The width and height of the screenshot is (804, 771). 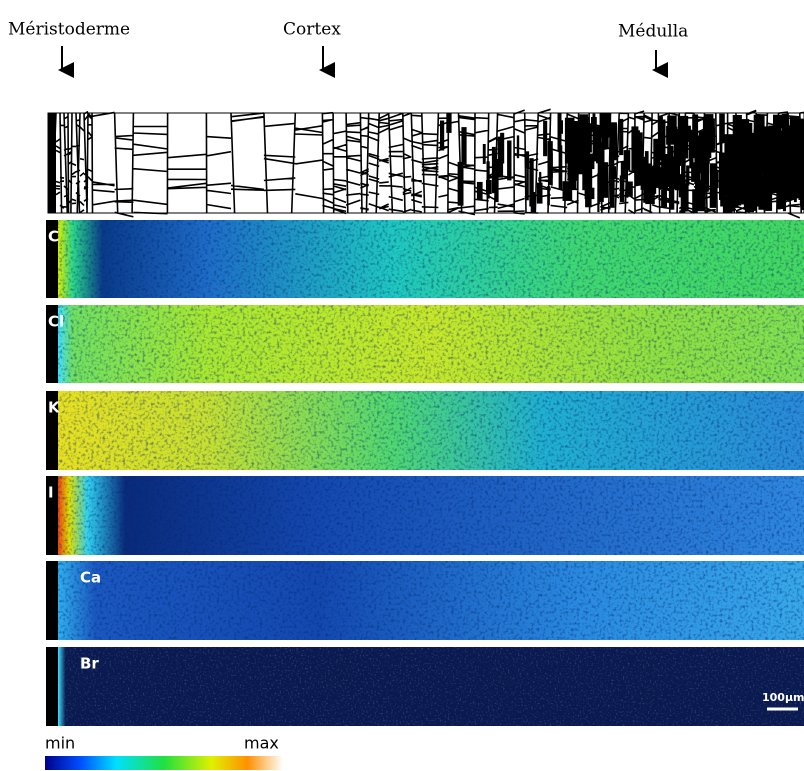 I want to click on element-label: Br, so click(x=89, y=664).